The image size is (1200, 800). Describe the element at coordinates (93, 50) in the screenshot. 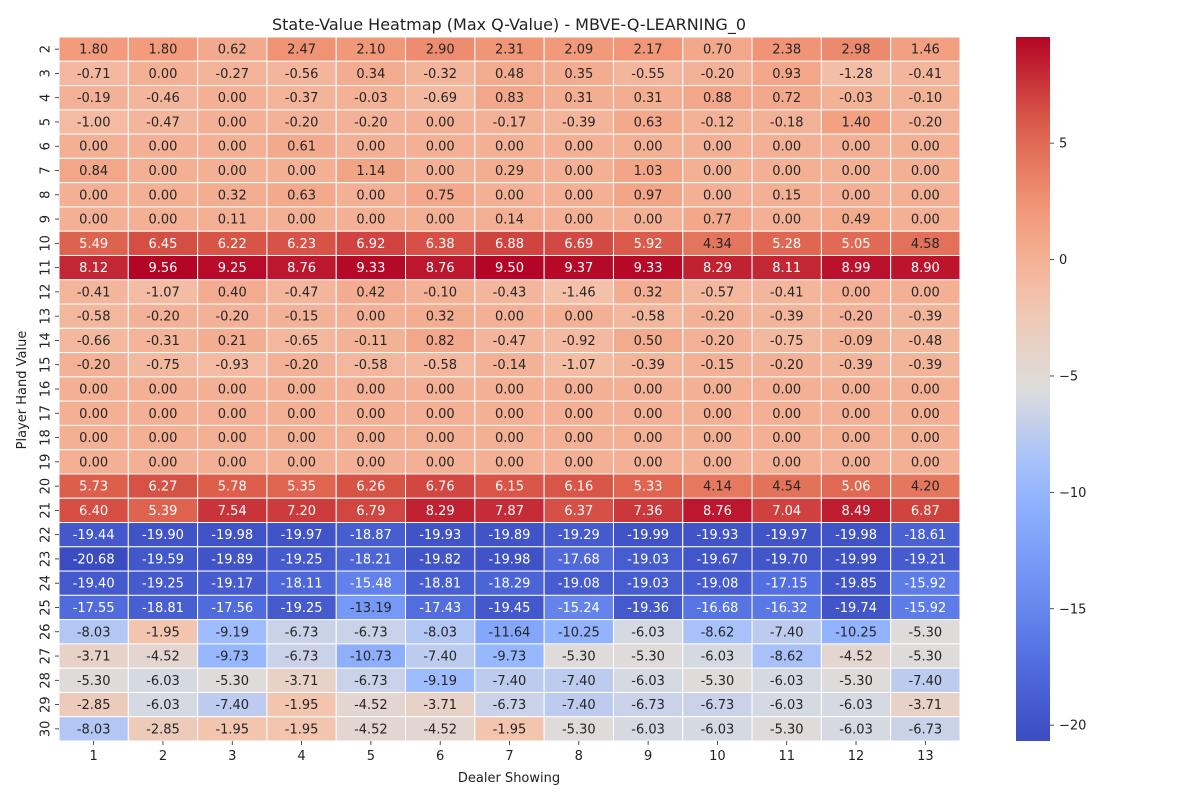

I see `cell-value-label: 1.80` at that location.